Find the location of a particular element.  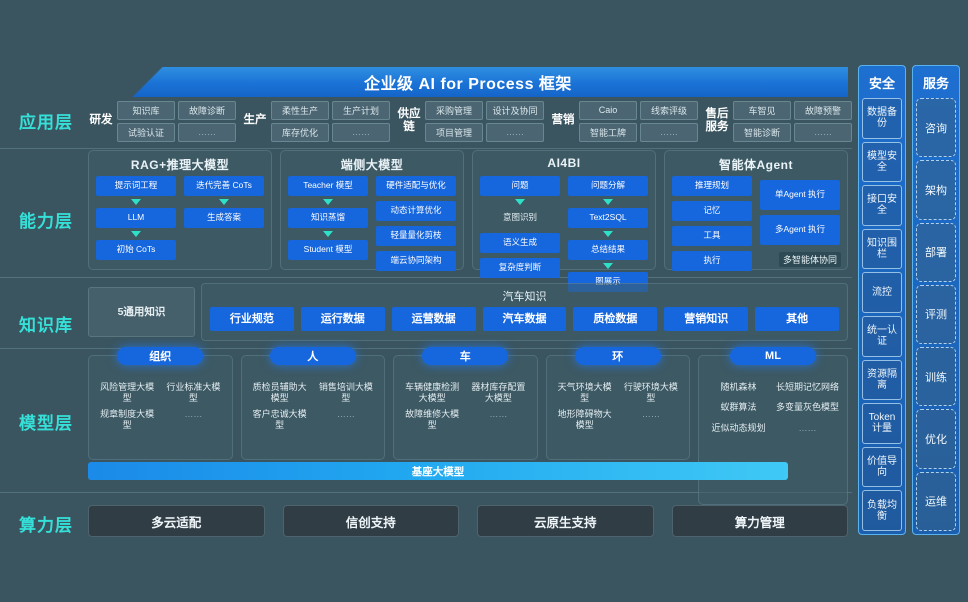

model-cell: 客户忠诚大模型 is located at coordinates (279, 419).